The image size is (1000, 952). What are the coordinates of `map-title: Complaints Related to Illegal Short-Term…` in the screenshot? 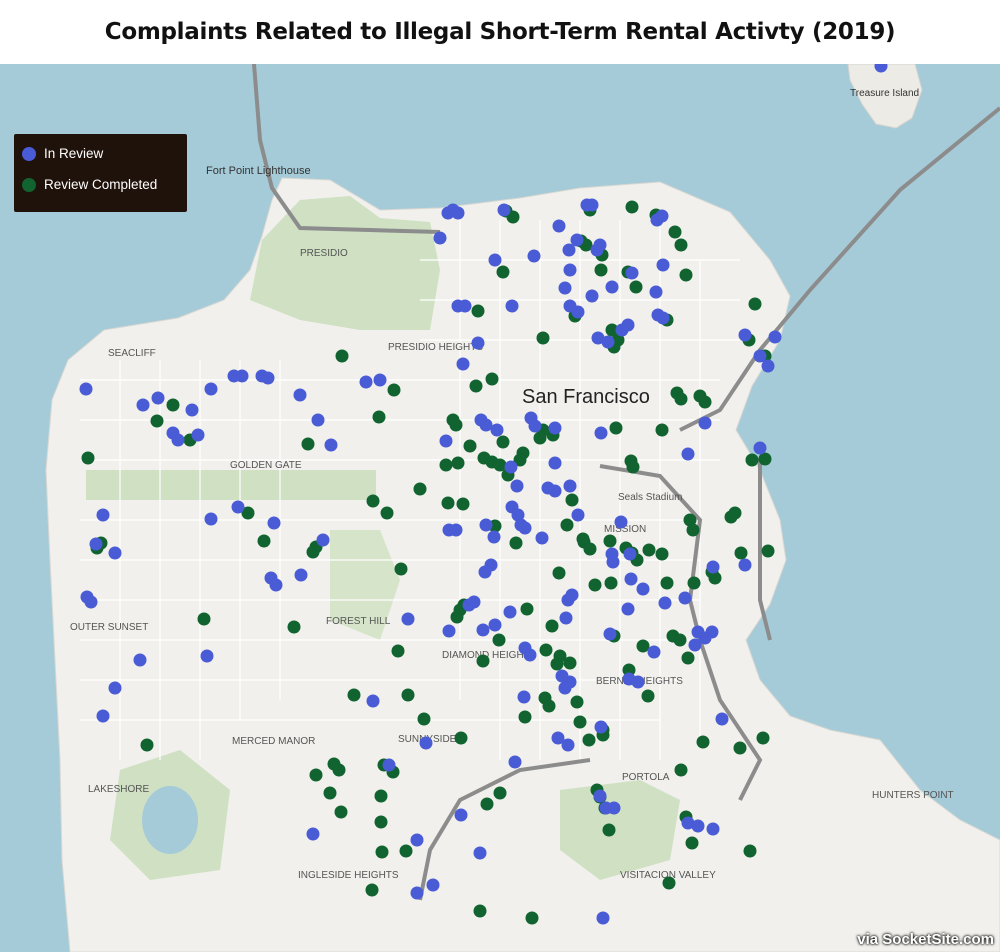 It's located at (500, 32).